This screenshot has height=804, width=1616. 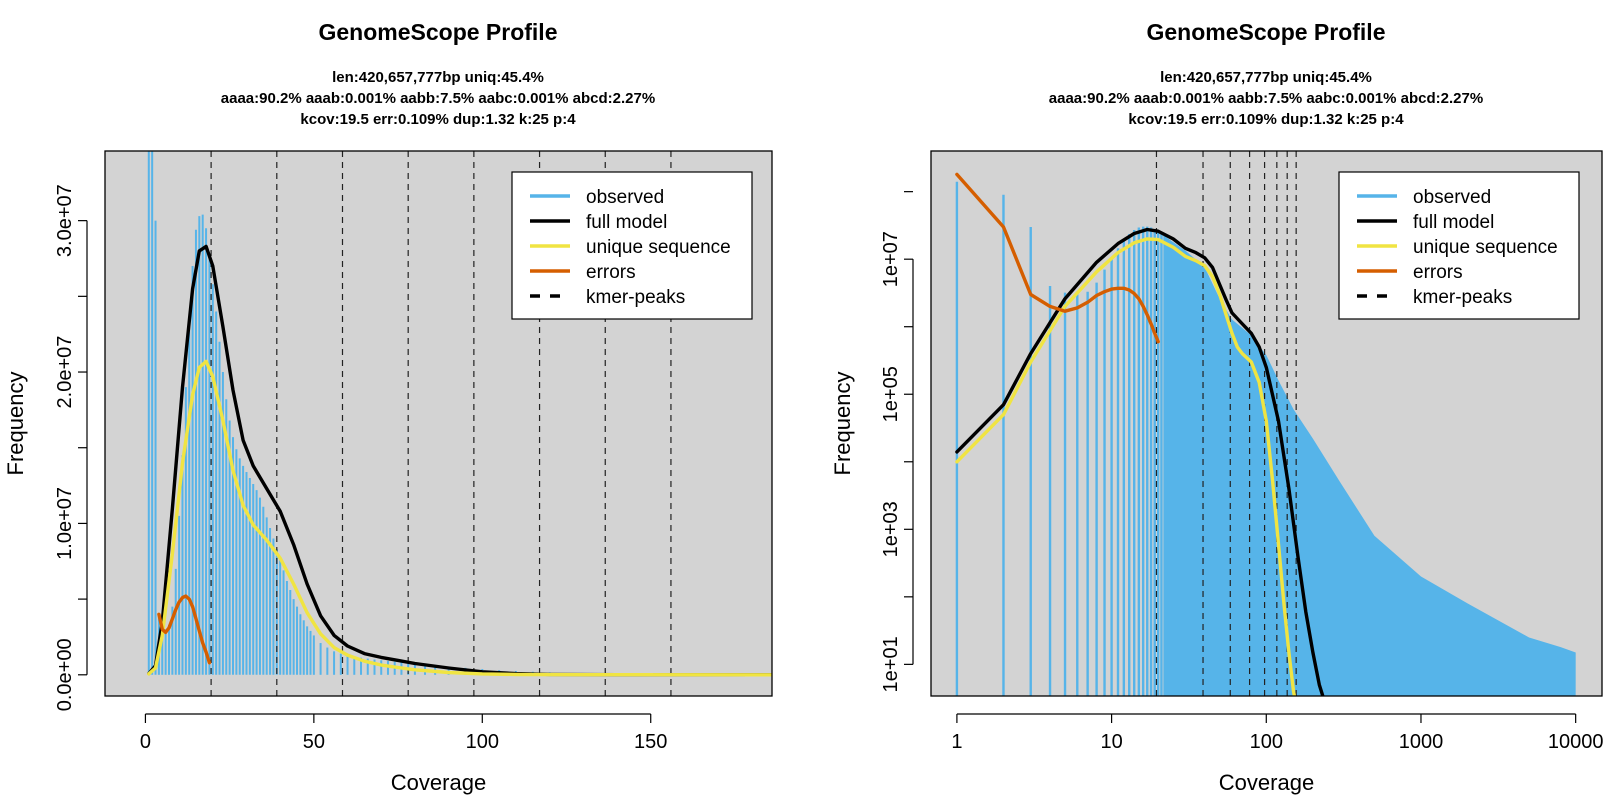 What do you see at coordinates (956, 742) in the screenshot?
I see `x-tick-label: 1` at bounding box center [956, 742].